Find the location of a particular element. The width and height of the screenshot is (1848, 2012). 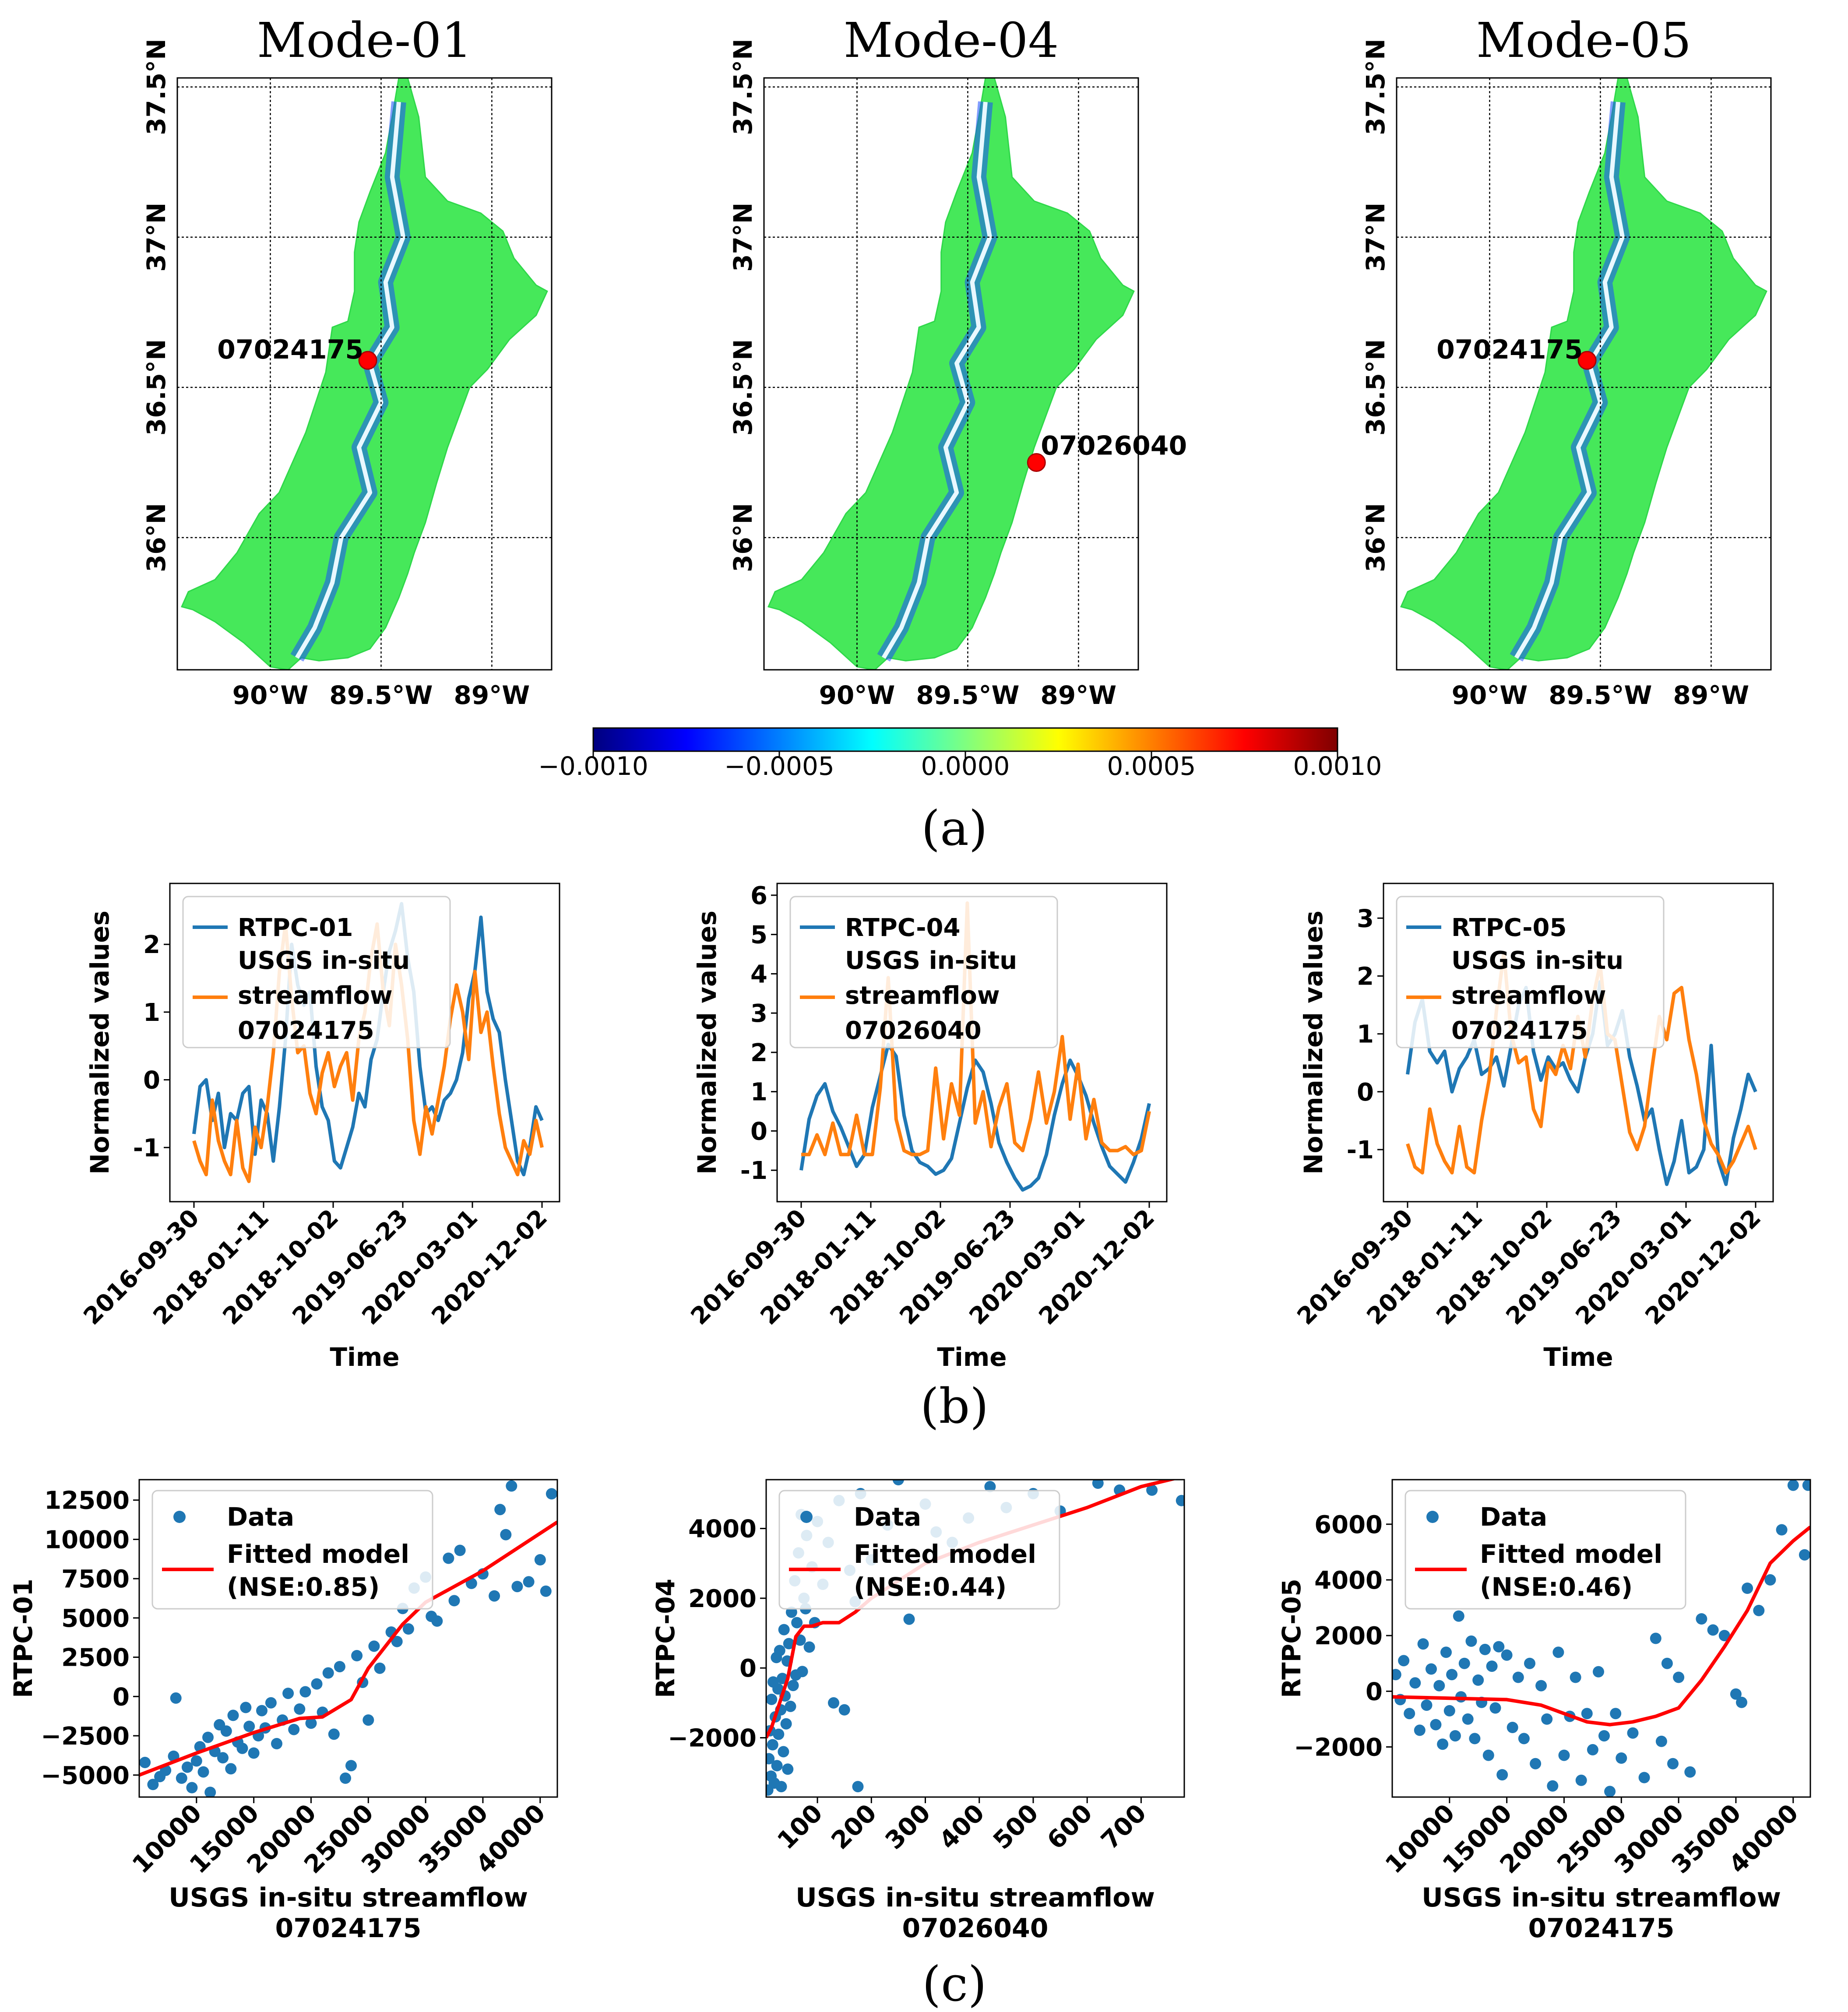

x-tick-label: 500 is located at coordinates (1016, 1827).